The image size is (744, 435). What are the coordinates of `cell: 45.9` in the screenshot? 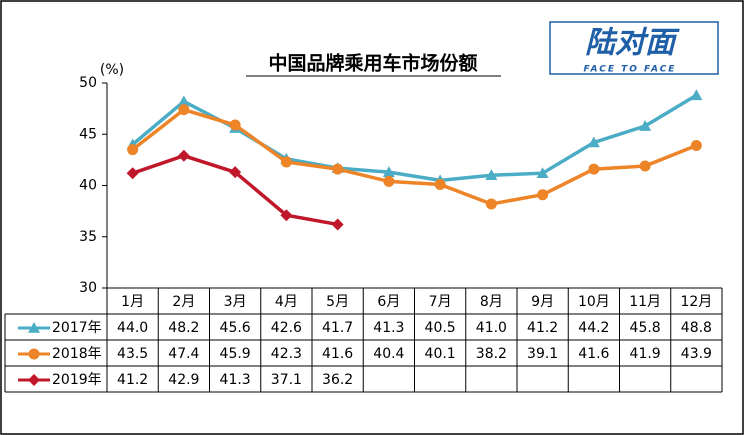 It's located at (235, 354).